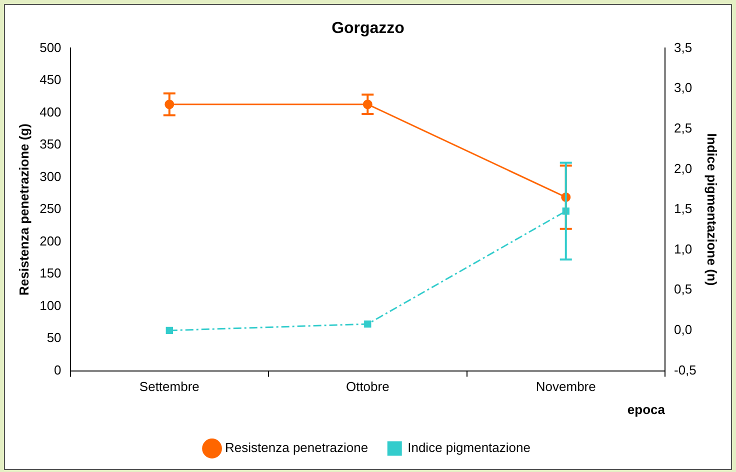  Describe the element at coordinates (683, 248) in the screenshot. I see `y2-tick-label: 1,0` at that location.